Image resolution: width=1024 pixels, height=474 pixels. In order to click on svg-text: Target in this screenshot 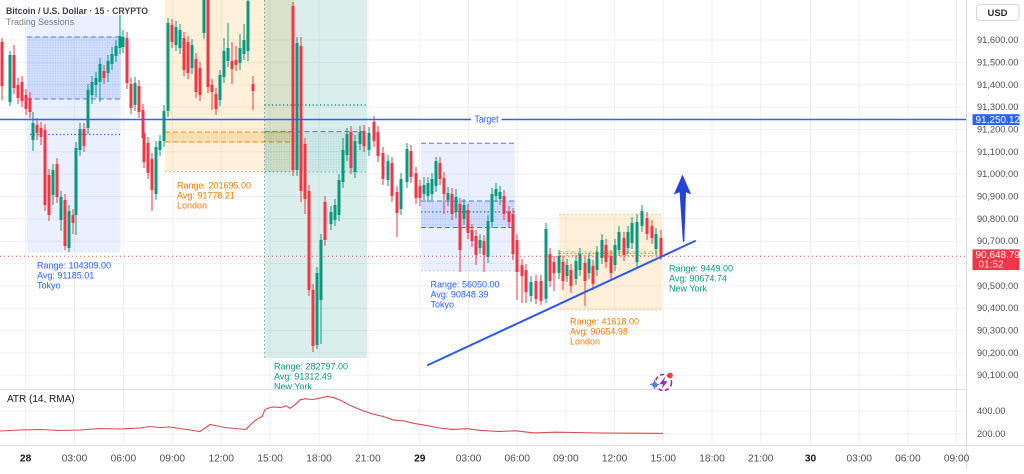, I will do `click(487, 120)`.